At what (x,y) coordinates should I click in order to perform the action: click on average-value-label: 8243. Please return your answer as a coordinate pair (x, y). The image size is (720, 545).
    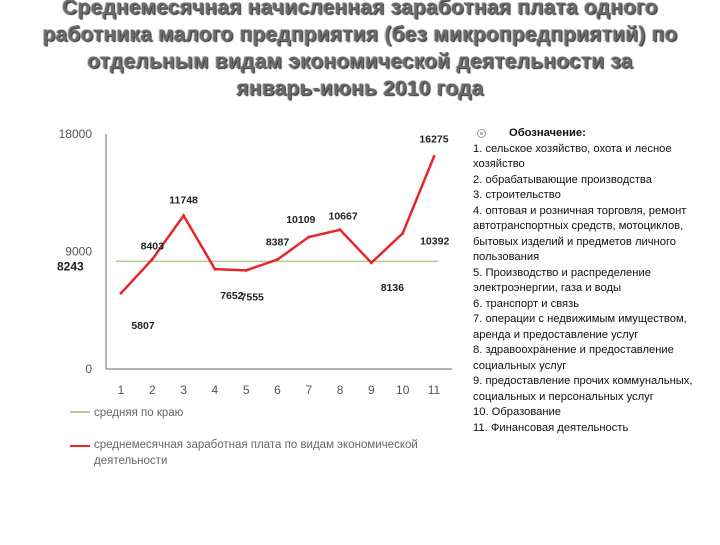
    Looking at the image, I should click on (70, 266).